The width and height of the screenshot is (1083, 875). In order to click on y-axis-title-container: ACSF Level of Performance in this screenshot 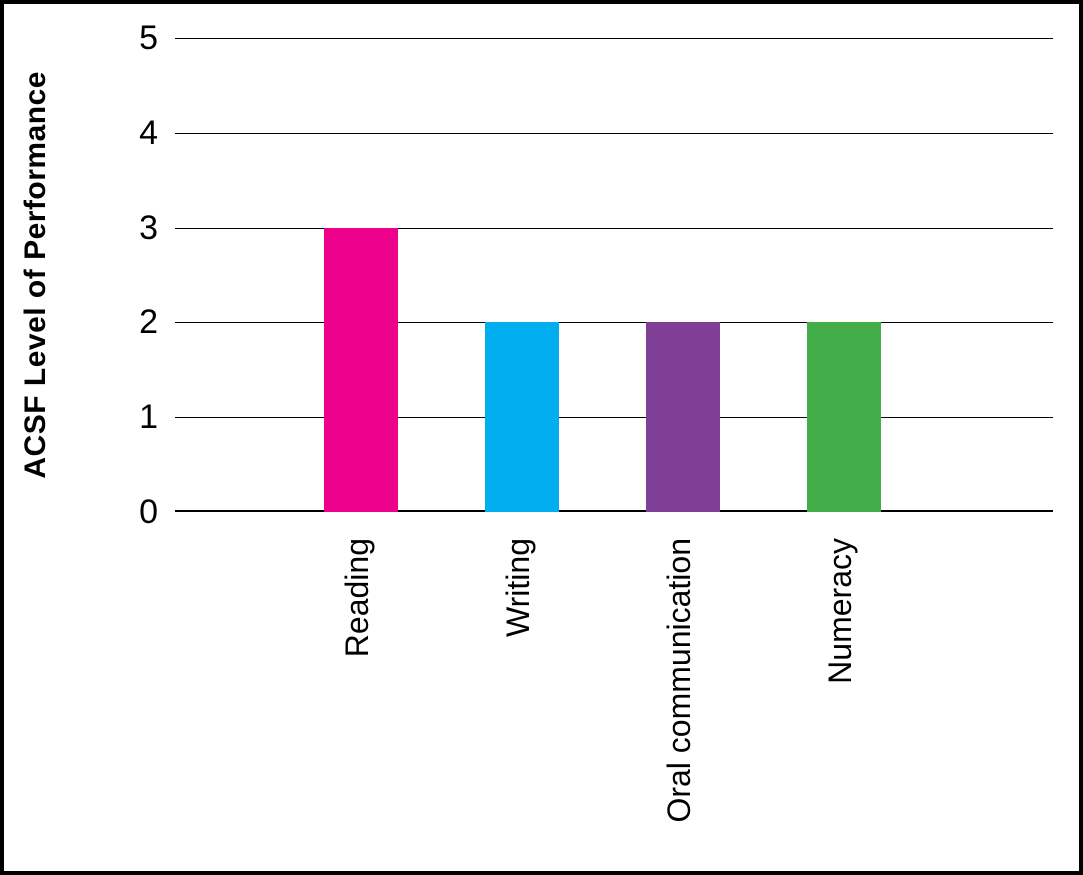, I will do `click(36, 275)`.